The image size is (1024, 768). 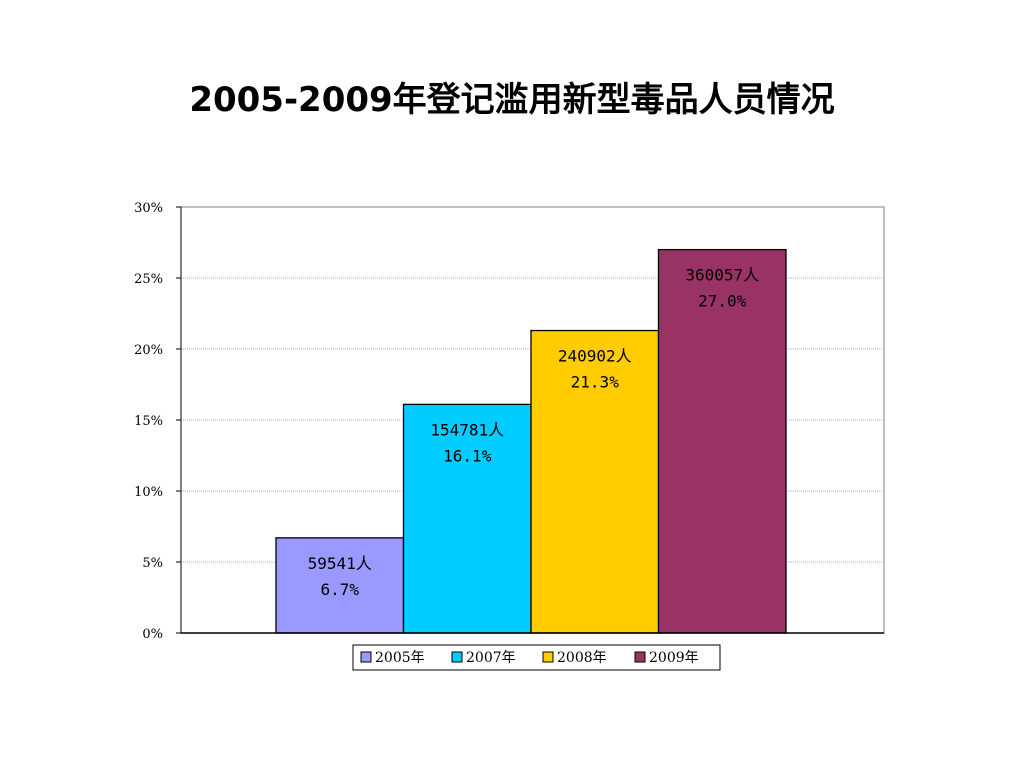 What do you see at coordinates (595, 382) in the screenshot?
I see `bar-value-label: 21.3%` at bounding box center [595, 382].